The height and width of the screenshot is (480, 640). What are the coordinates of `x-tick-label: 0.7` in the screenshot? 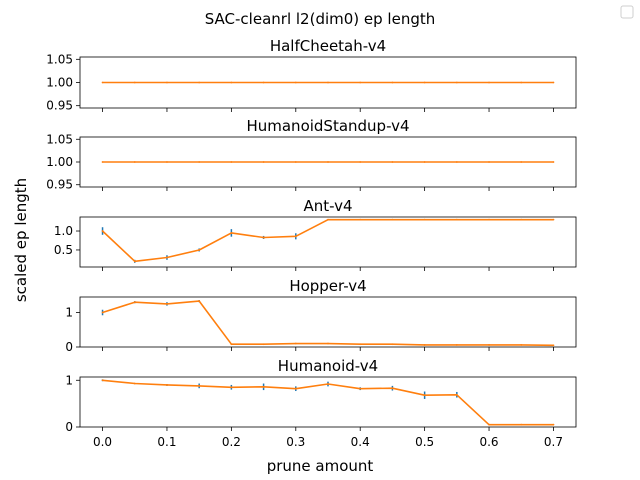 It's located at (553, 442).